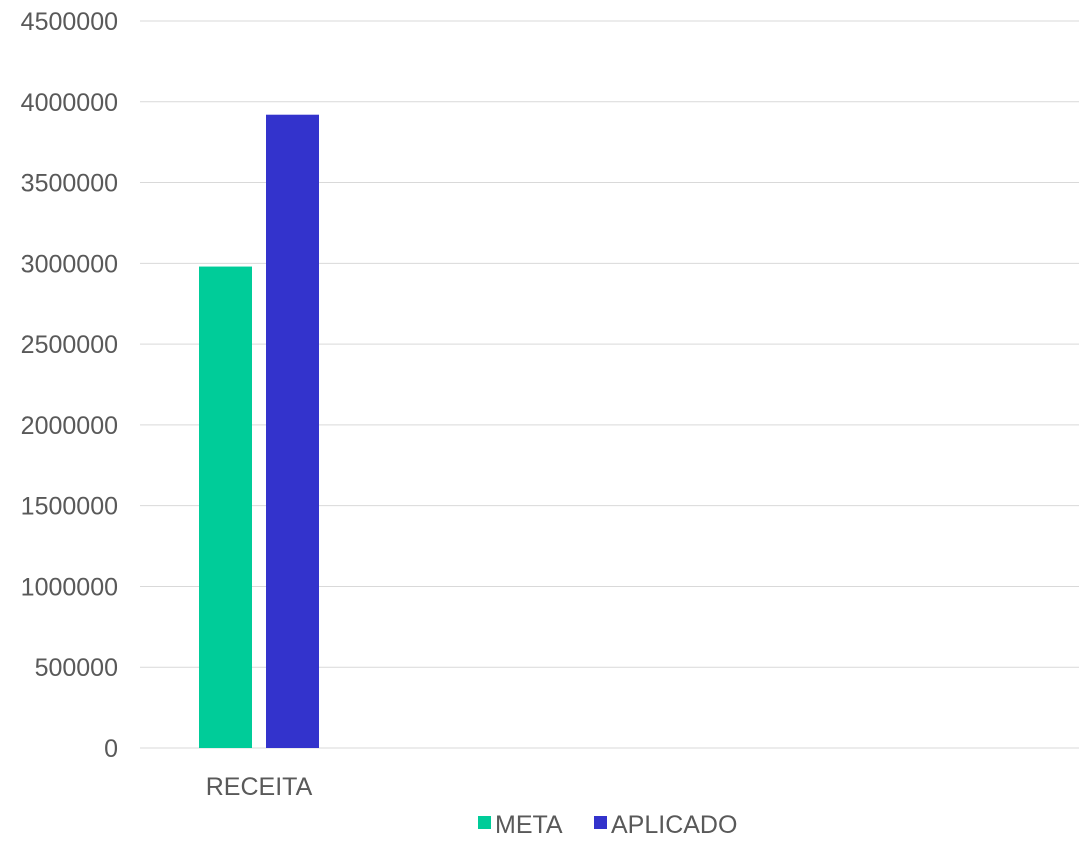  Describe the element at coordinates (225, 507) in the screenshot. I see `bar-meta` at that location.